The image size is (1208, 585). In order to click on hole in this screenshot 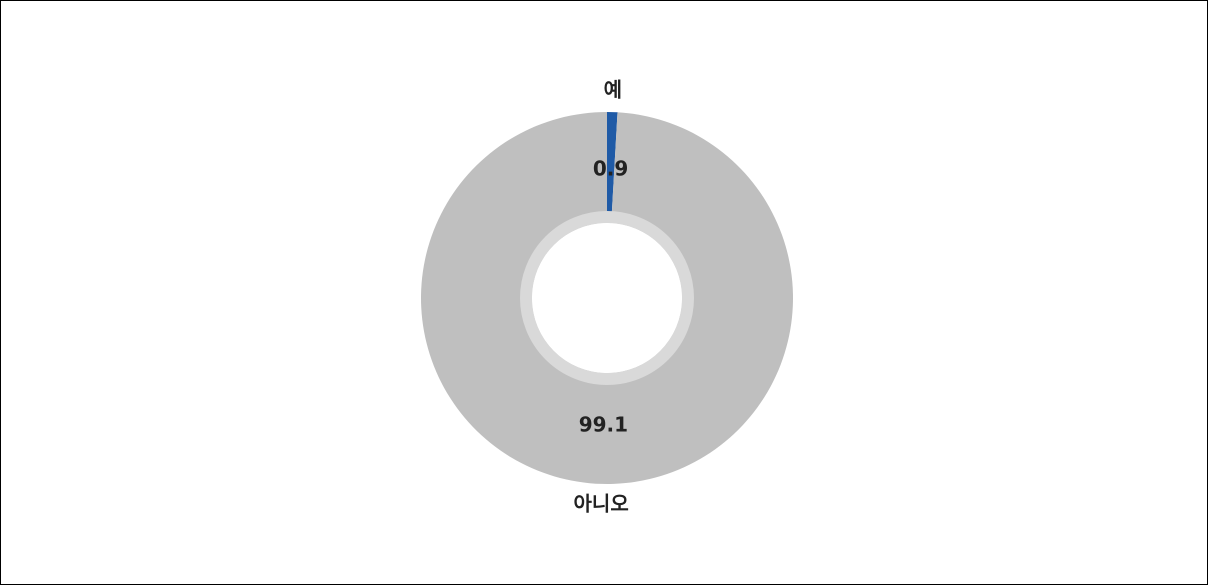, I will do `click(607, 298)`.